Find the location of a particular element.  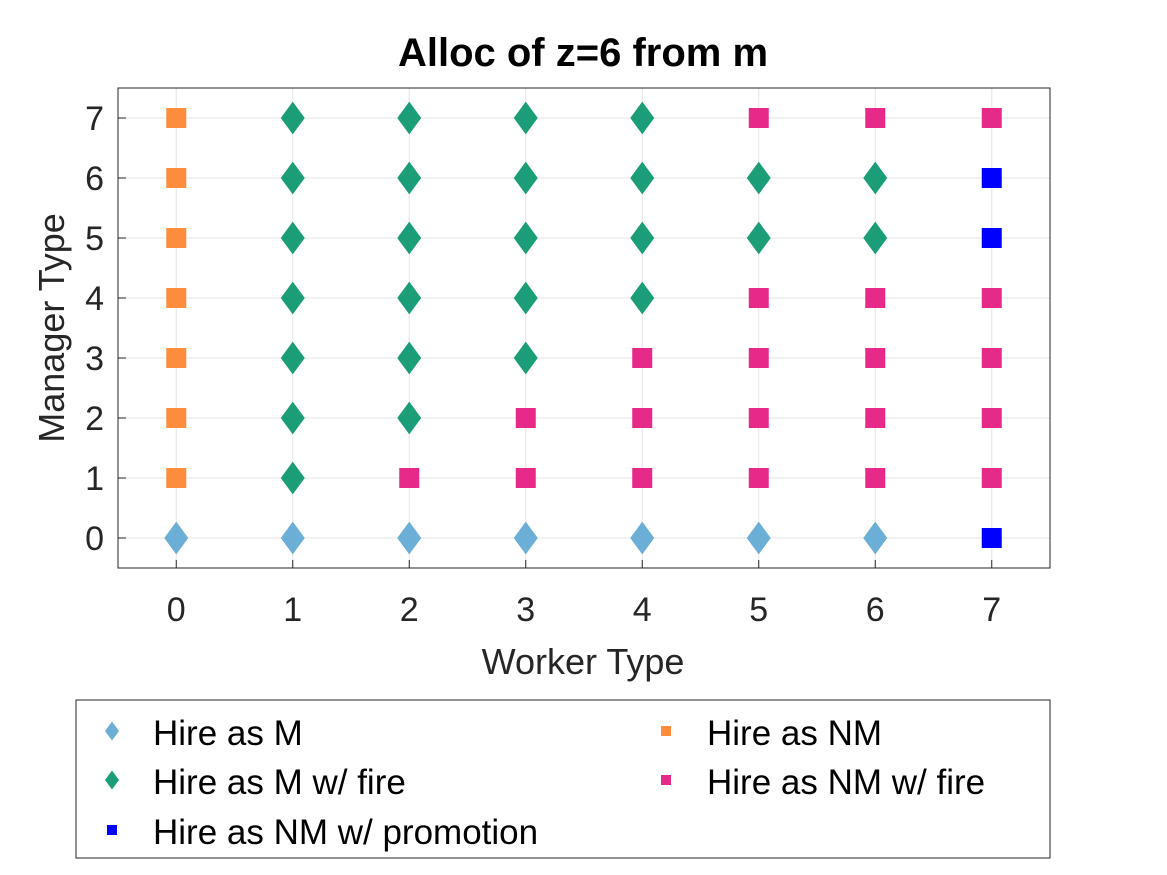

legend-label-hire-as-nm-w-promotion: Hire as NM w/ promotion is located at coordinates (345, 832).